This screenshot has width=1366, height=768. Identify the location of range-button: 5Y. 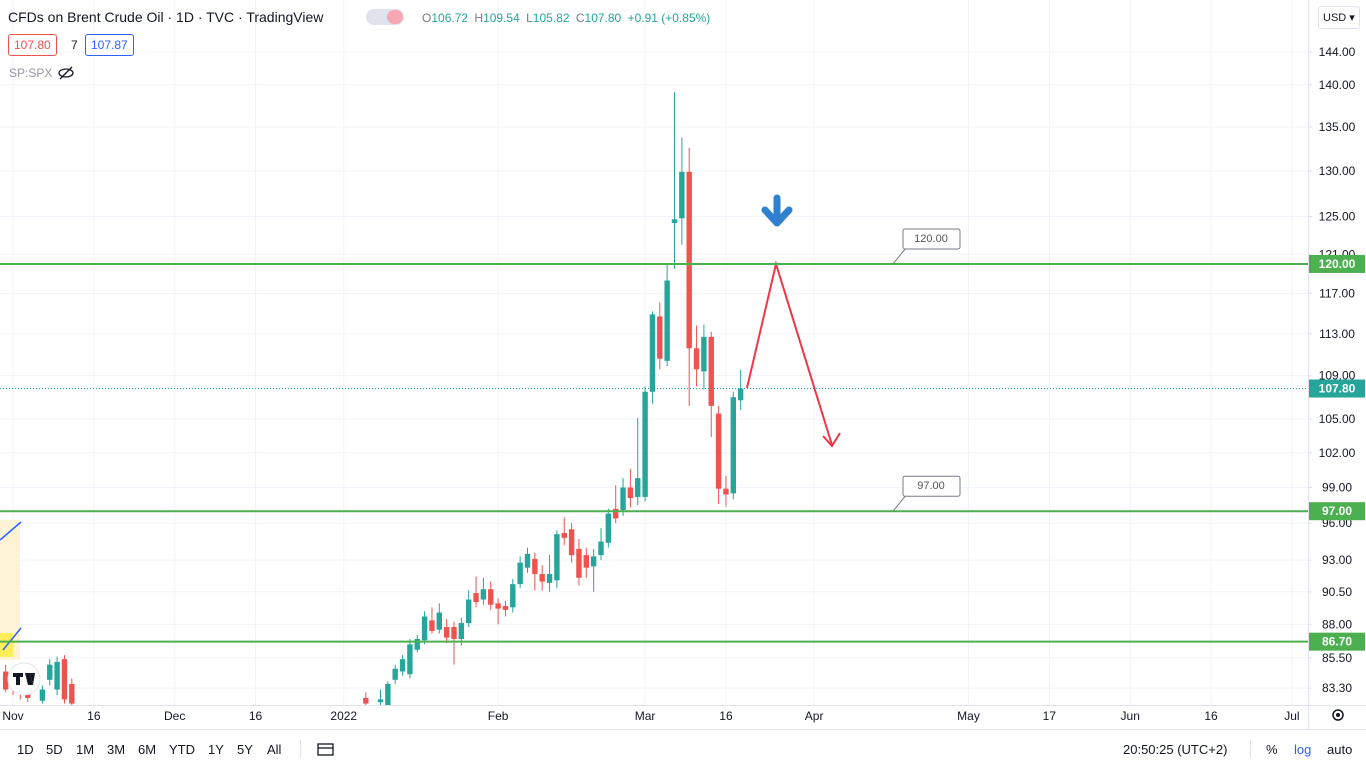
(245, 749).